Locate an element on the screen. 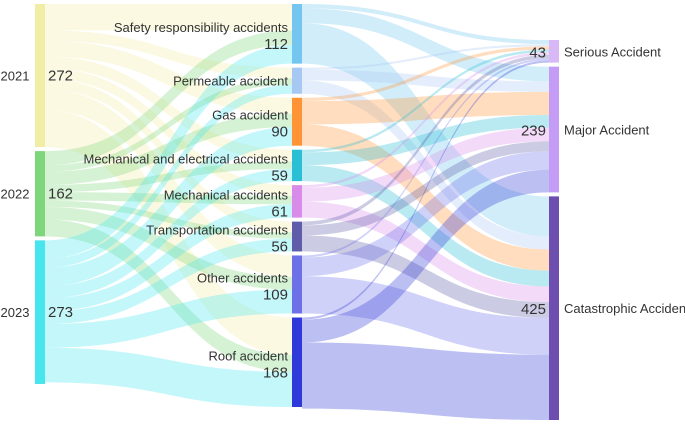  node-serious is located at coordinates (554, 51).